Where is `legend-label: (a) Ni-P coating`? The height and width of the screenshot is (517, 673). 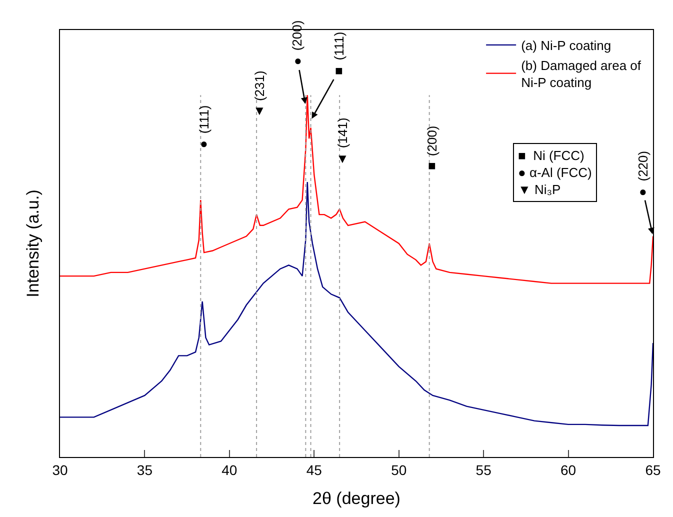
legend-label: (a) Ni-P coating is located at coordinates (566, 46).